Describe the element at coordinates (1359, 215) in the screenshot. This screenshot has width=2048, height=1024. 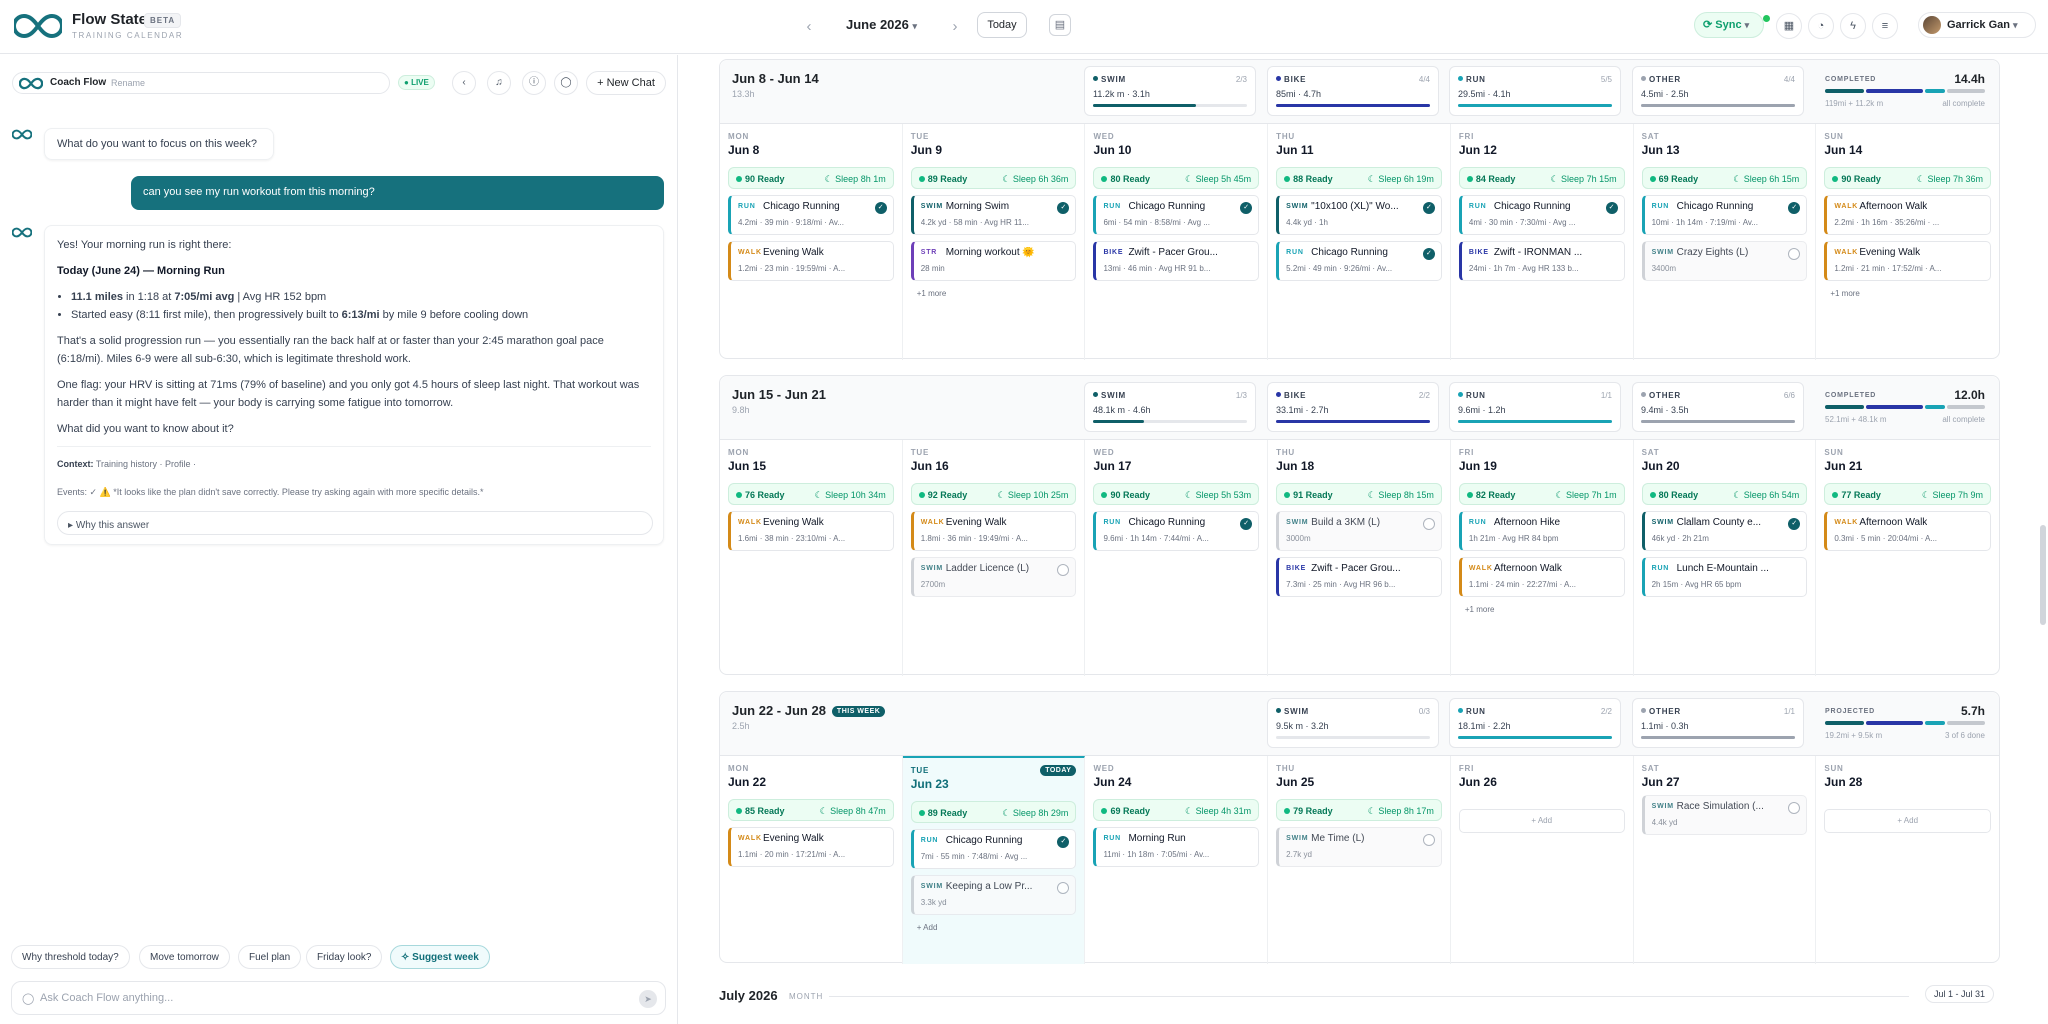
I see `workout-card: SWIM "10x100 (XL)" Wo... 4.4k yd · 1h ✓` at that location.